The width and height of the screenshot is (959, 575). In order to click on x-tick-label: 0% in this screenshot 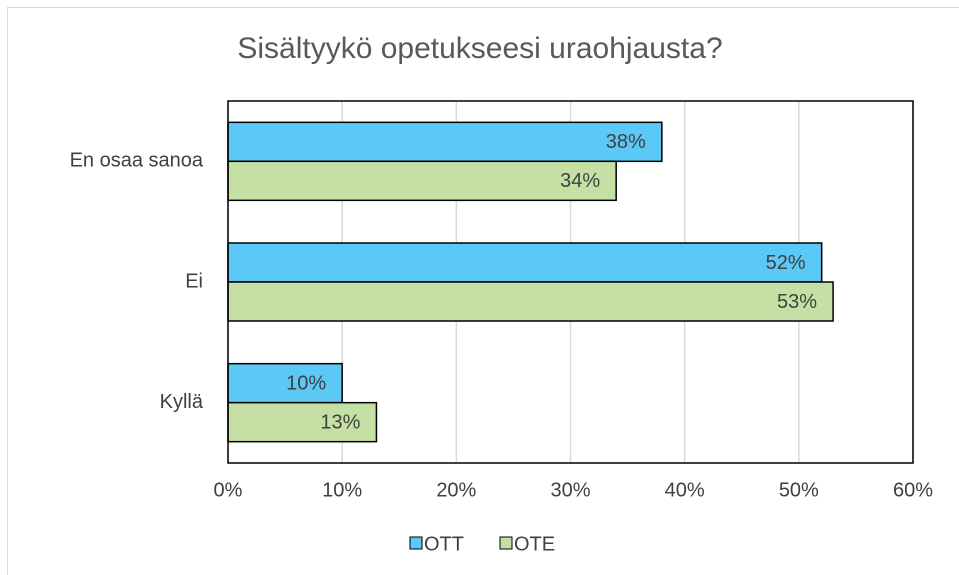, I will do `click(228, 490)`.